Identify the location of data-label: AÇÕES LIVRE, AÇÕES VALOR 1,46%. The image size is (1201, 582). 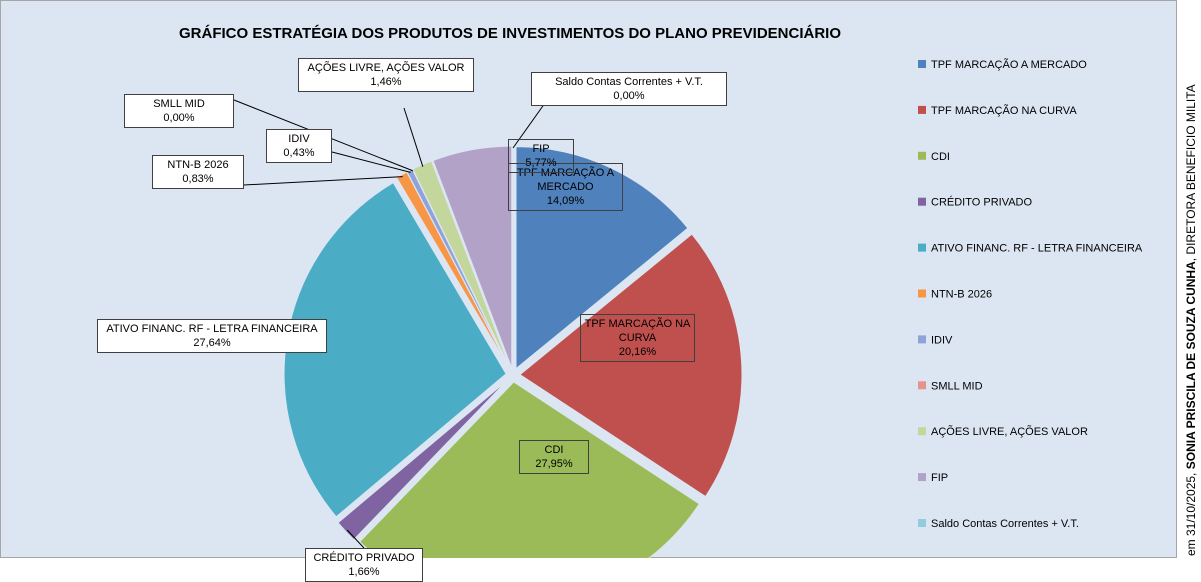
(386, 75).